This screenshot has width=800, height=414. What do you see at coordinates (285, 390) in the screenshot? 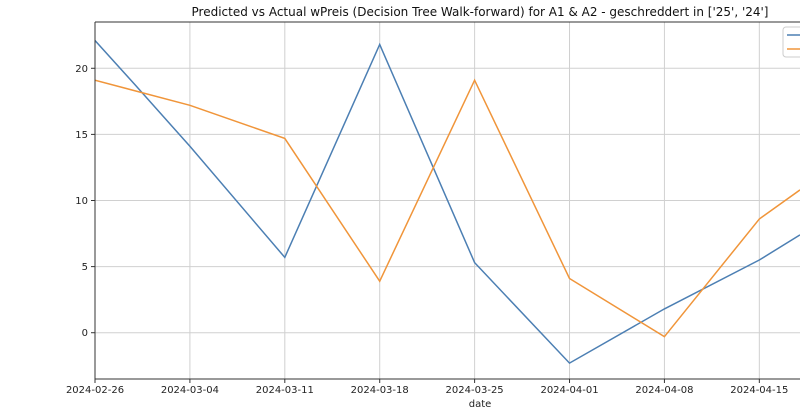
I see `x-tick-label: 2024-03-11` at bounding box center [285, 390].